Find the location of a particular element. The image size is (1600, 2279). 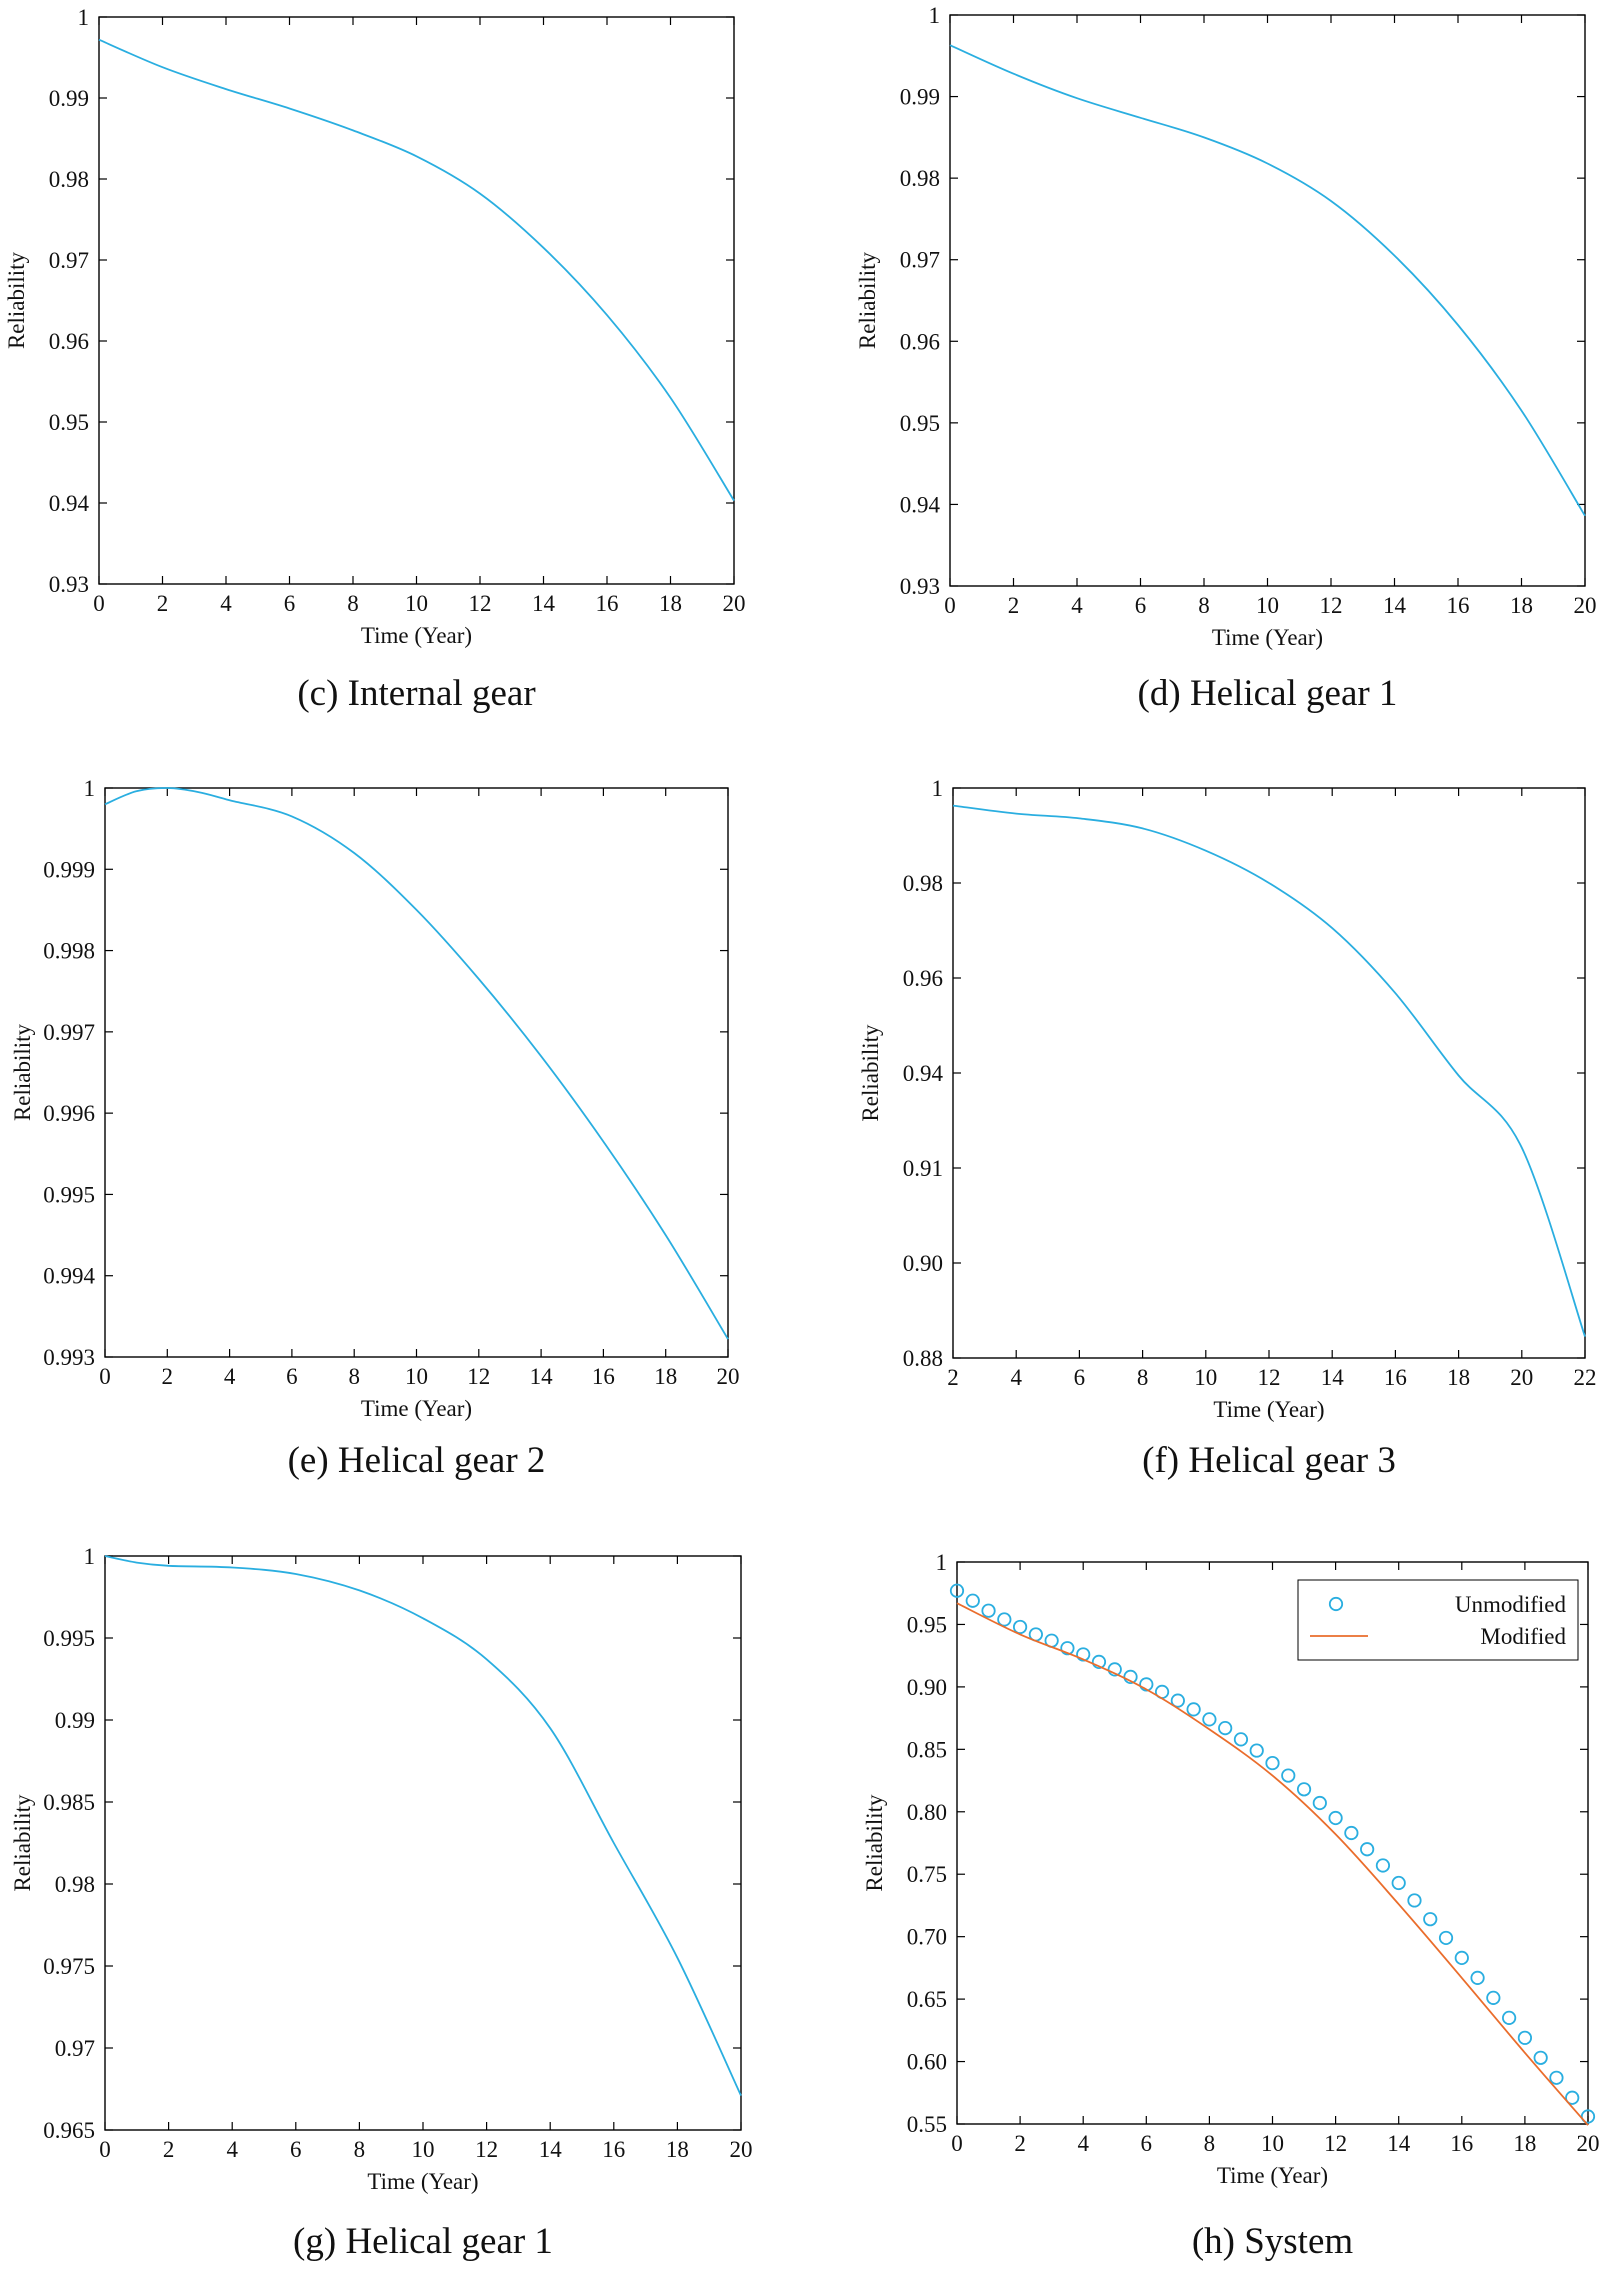

y-tick-label: 0.96 is located at coordinates (920, 341).